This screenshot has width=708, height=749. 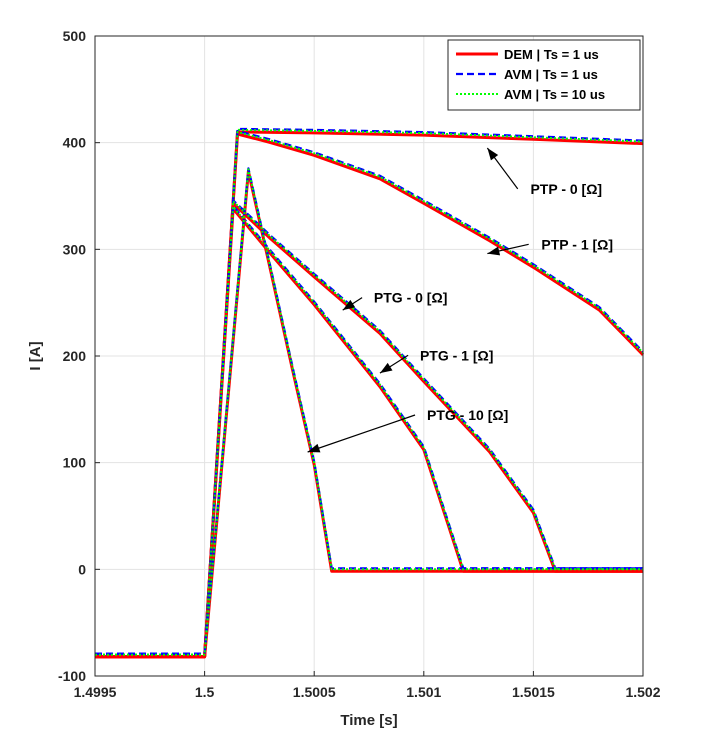 I want to click on x-tick-label: 1.502, so click(x=642, y=692).